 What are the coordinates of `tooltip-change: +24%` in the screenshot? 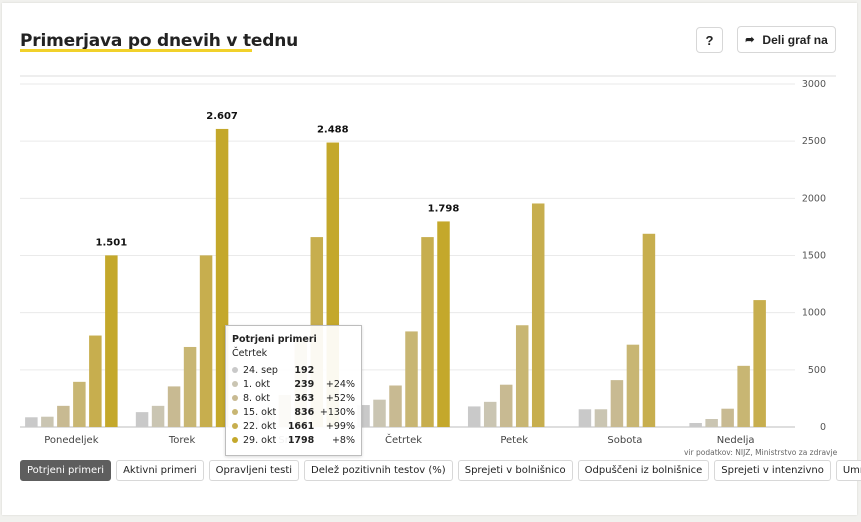 It's located at (340, 384).